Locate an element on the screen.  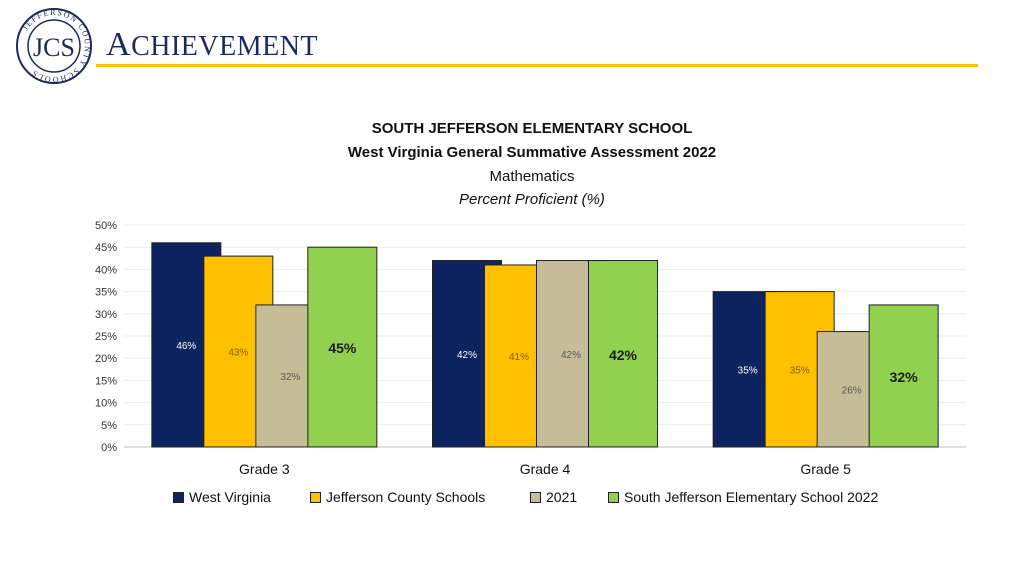
legend-item: South Jefferson Elementary School 2022 is located at coordinates (743, 497).